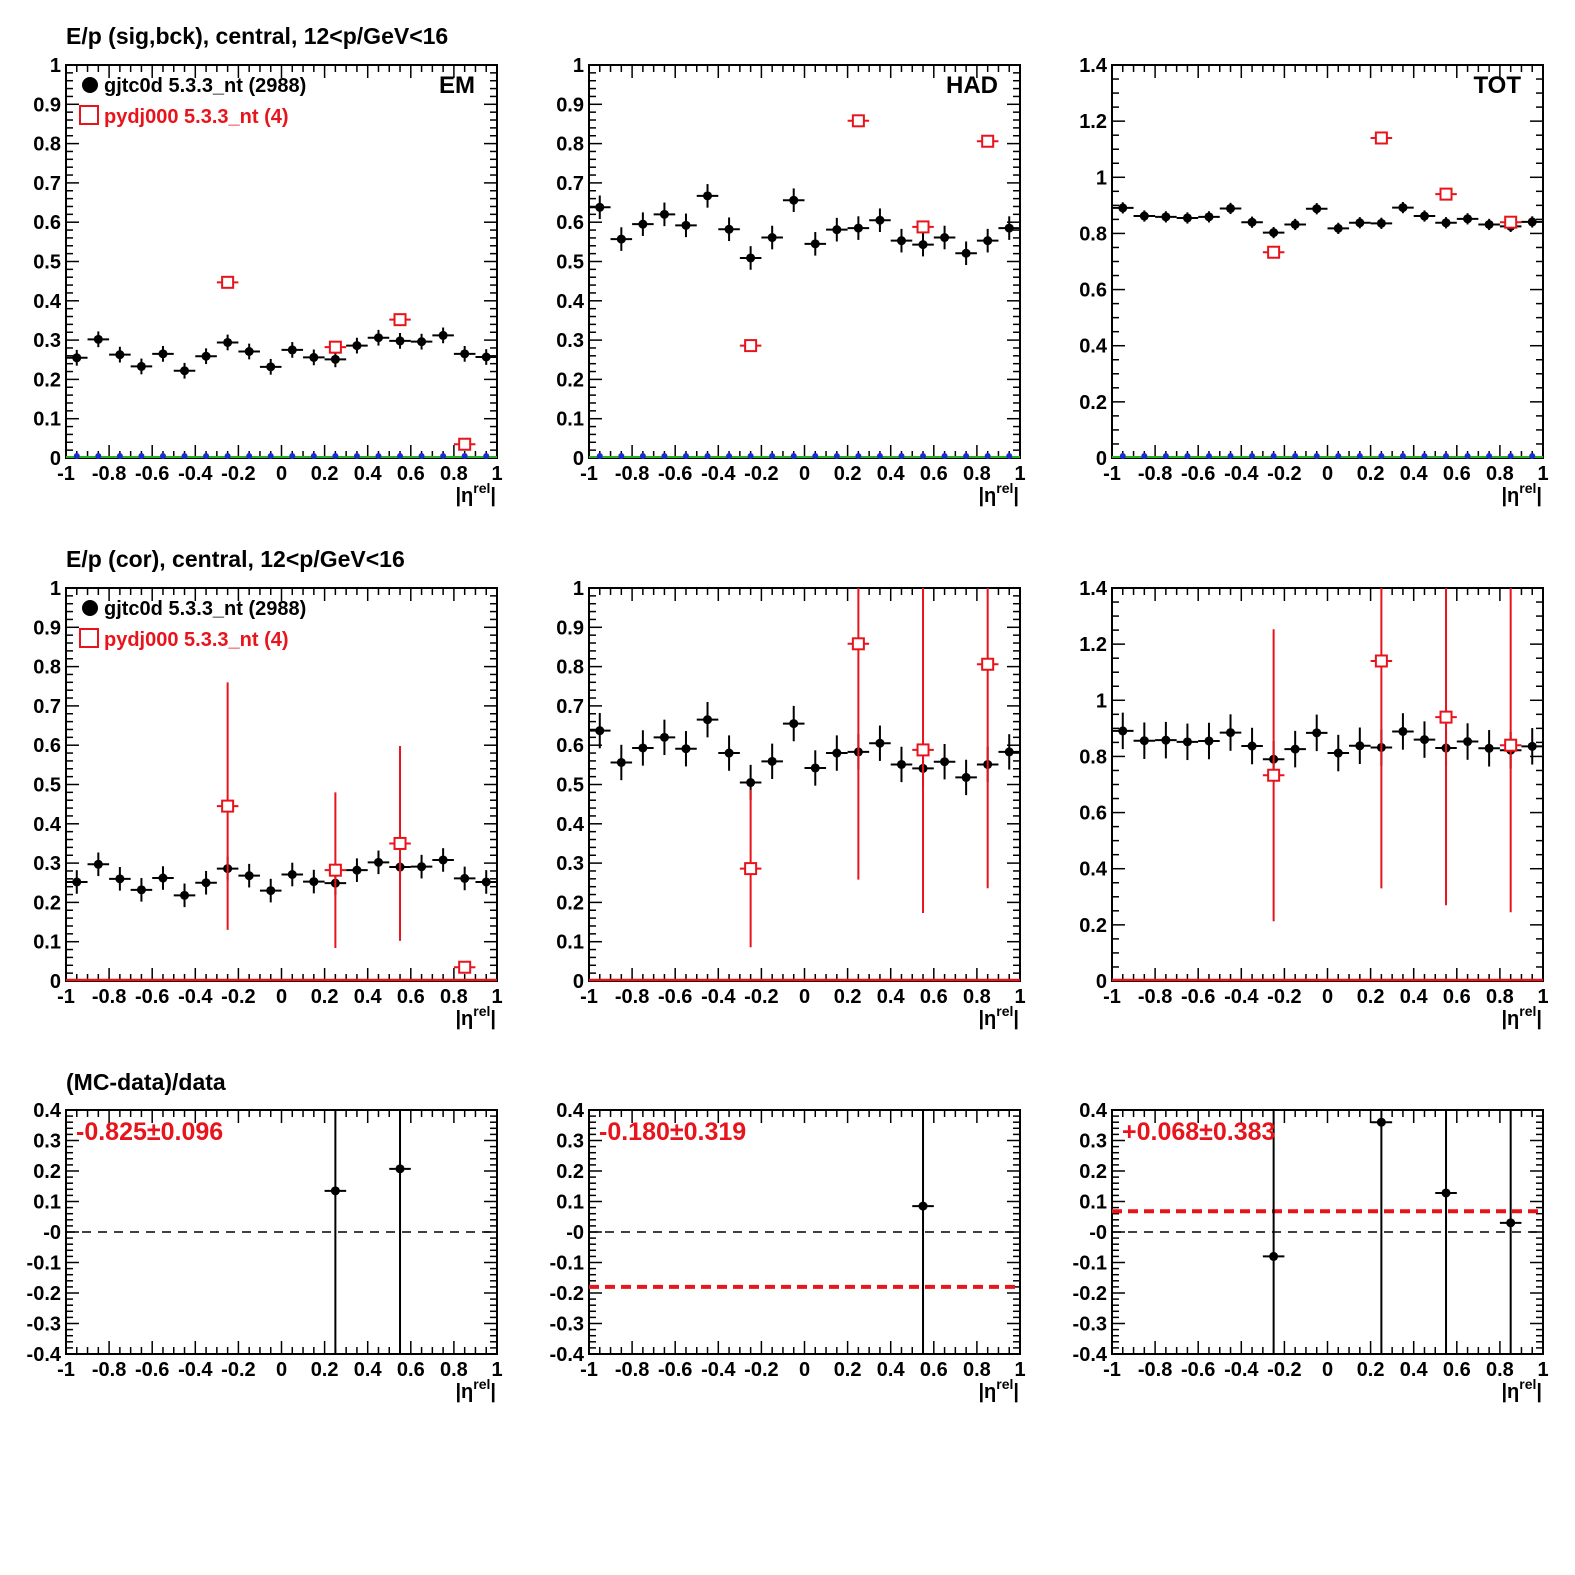  What do you see at coordinates (570, 707) in the screenshot?
I see `y-tick-label: 0.7` at bounding box center [570, 707].